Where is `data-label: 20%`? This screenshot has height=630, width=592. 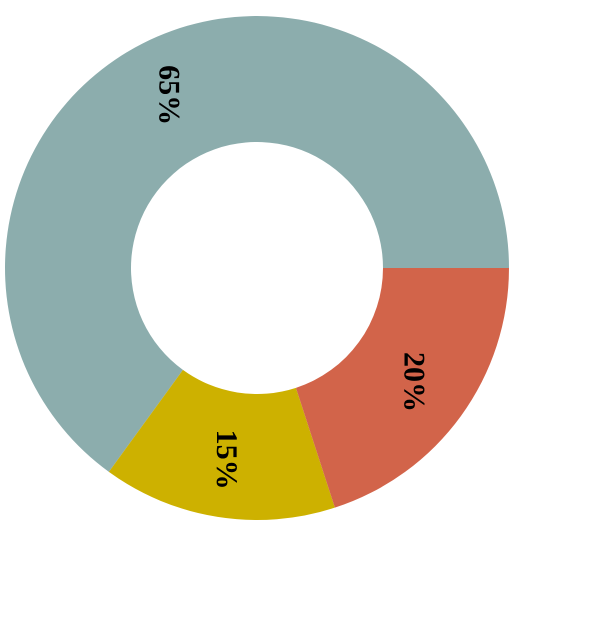
data-label: 20% is located at coordinates (413, 382).